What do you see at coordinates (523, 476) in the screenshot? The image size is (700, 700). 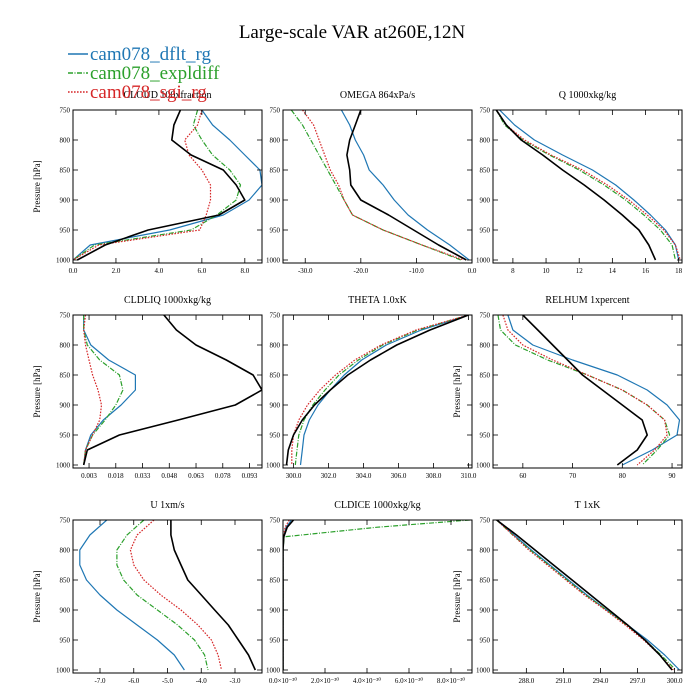 I see `x-tick-label: 60` at bounding box center [523, 476].